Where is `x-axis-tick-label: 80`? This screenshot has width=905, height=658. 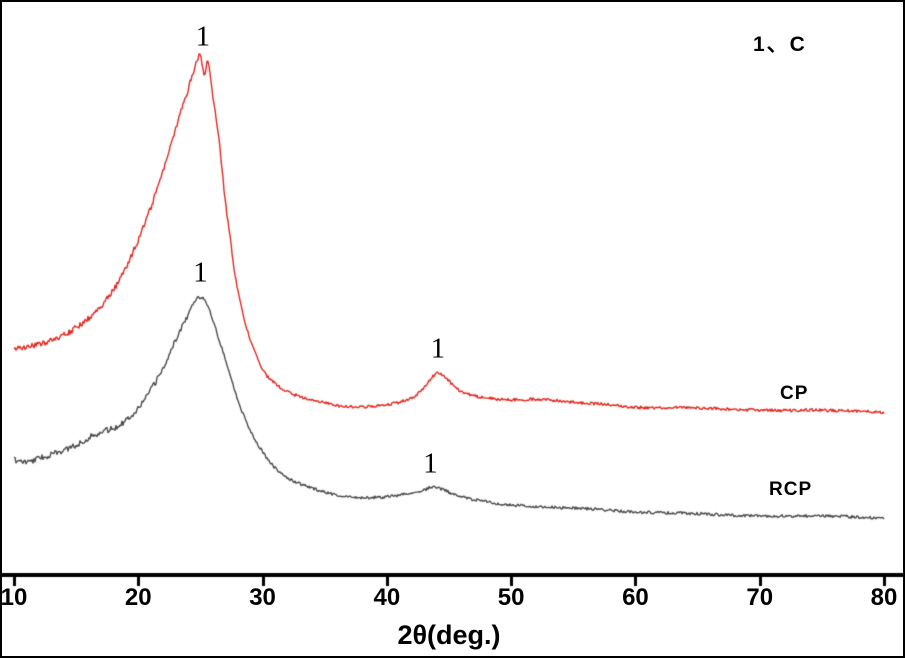 x-axis-tick-label: 80 is located at coordinates (884, 597).